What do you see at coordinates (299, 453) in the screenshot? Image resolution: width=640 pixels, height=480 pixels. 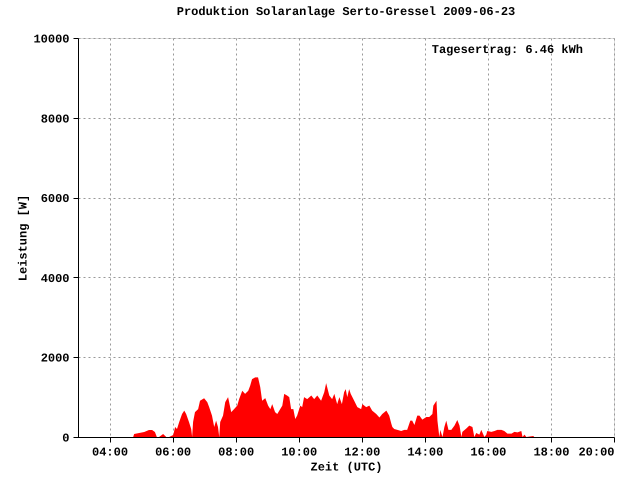 I see `x-tick-label: 10:00` at bounding box center [299, 453].